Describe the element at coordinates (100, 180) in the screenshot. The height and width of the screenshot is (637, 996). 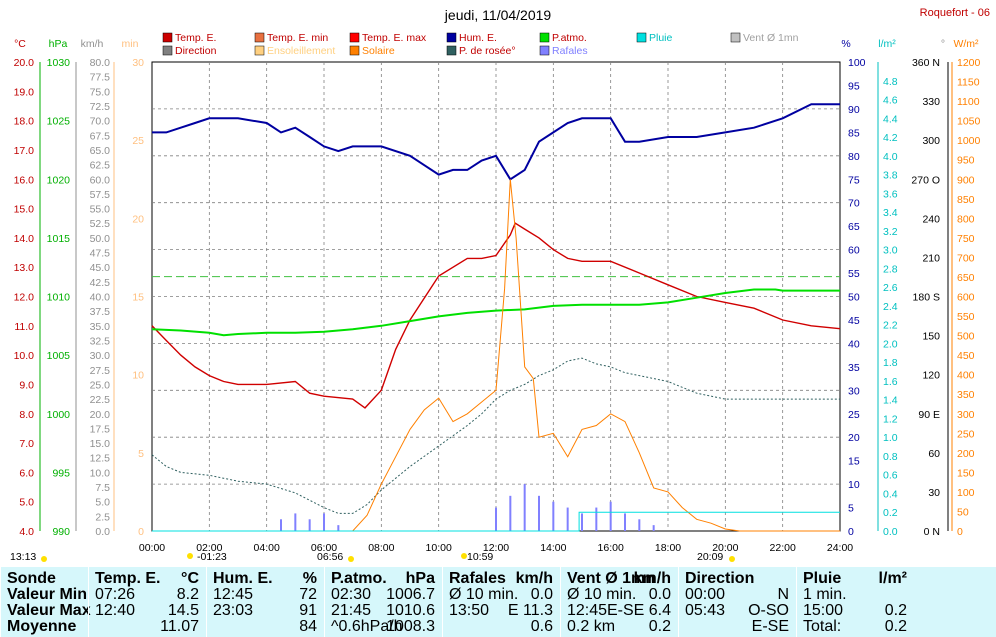
I see `wind-tick: 60.0` at that location.